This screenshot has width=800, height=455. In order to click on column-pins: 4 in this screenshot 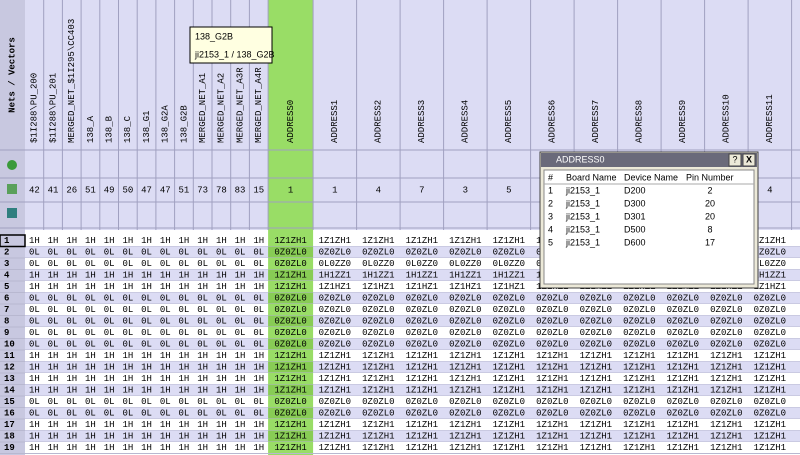, I will do `click(378, 190)`.